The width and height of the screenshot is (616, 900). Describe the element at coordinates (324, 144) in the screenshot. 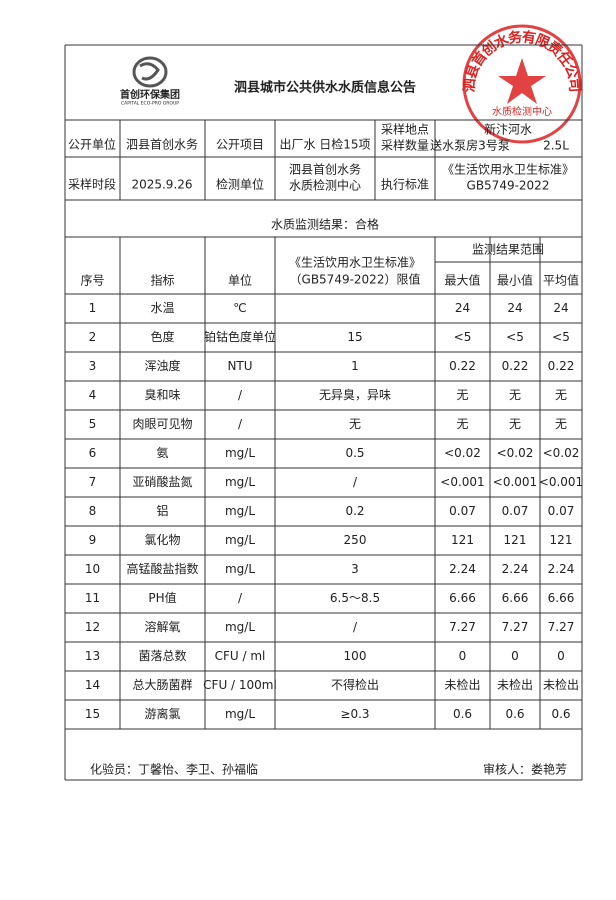

I see `cell-text: 出厂水 日检15项` at that location.